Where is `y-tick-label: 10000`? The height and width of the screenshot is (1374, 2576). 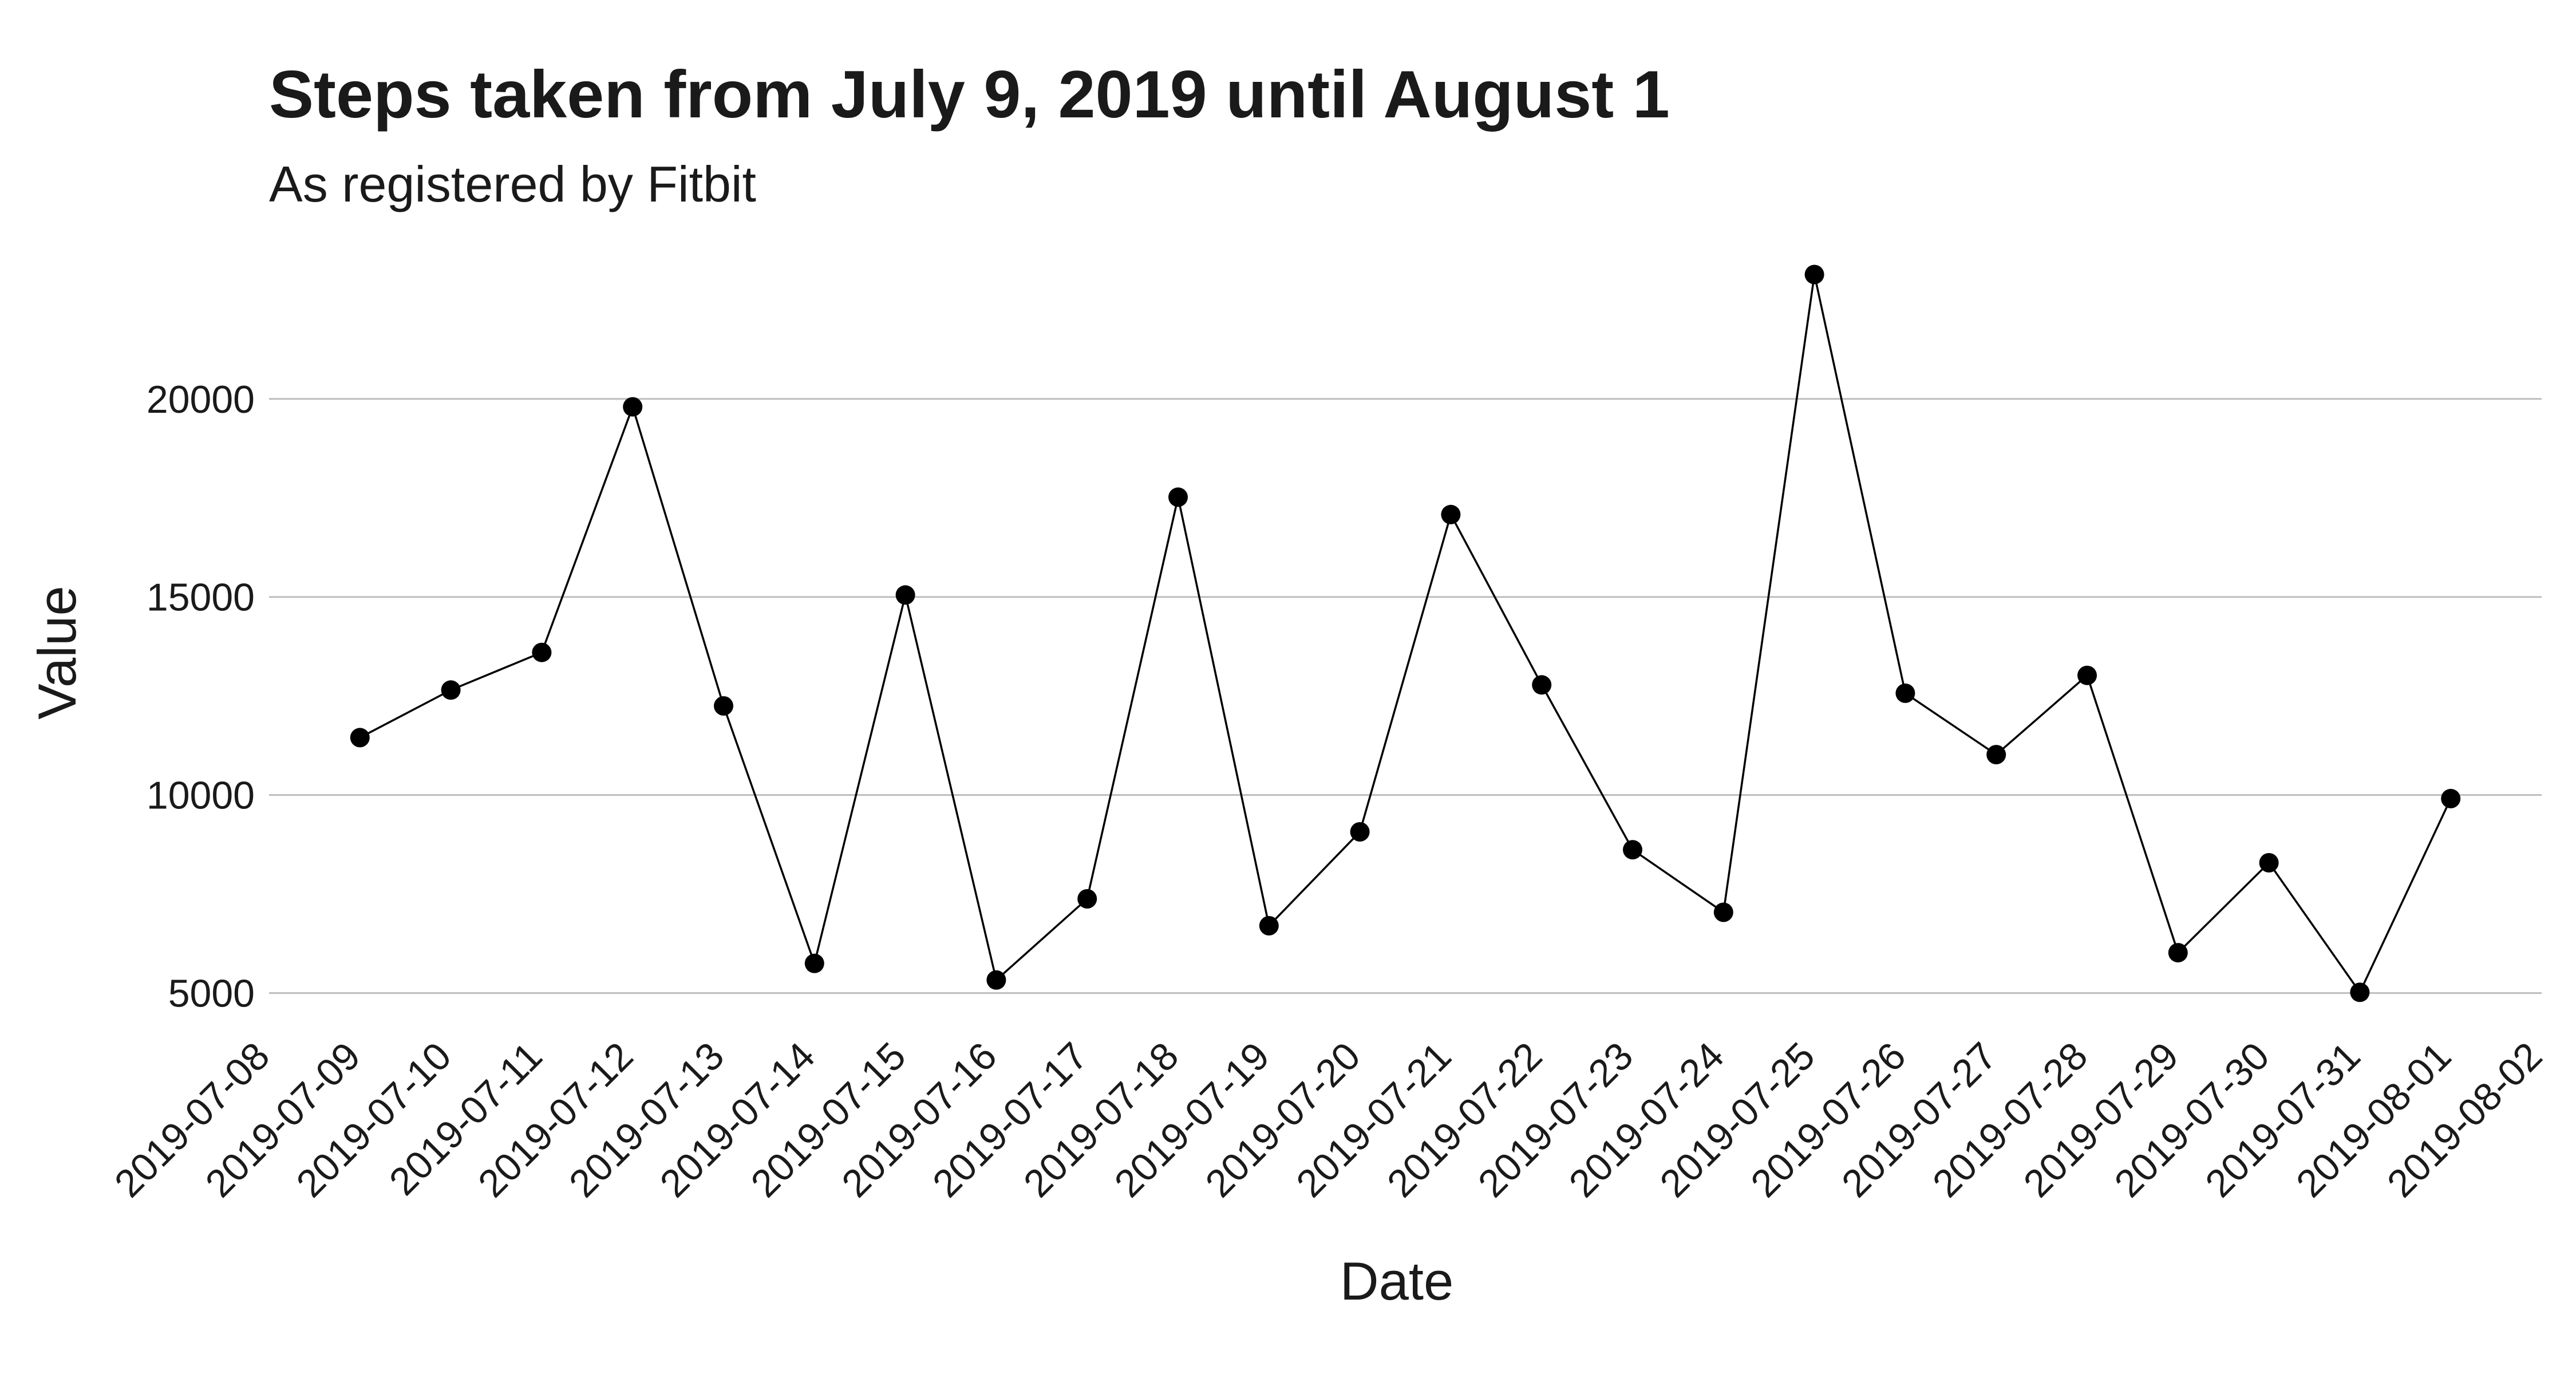
y-tick-label: 10000 is located at coordinates (201, 796).